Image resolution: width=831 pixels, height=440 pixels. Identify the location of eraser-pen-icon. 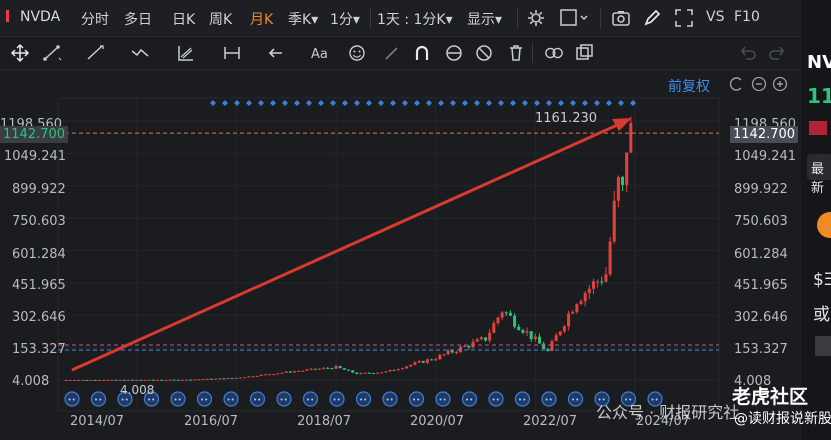
(392, 53).